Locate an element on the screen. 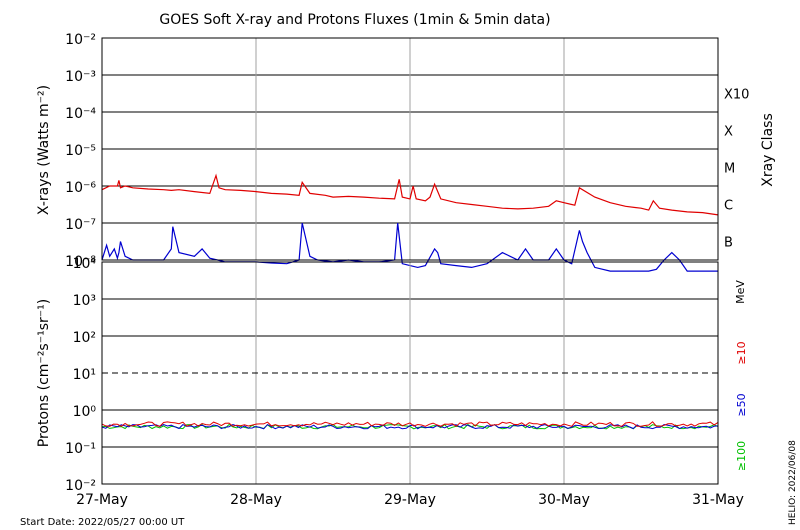 This screenshot has height=530, width=800. xray-series-short is located at coordinates (409, 247).